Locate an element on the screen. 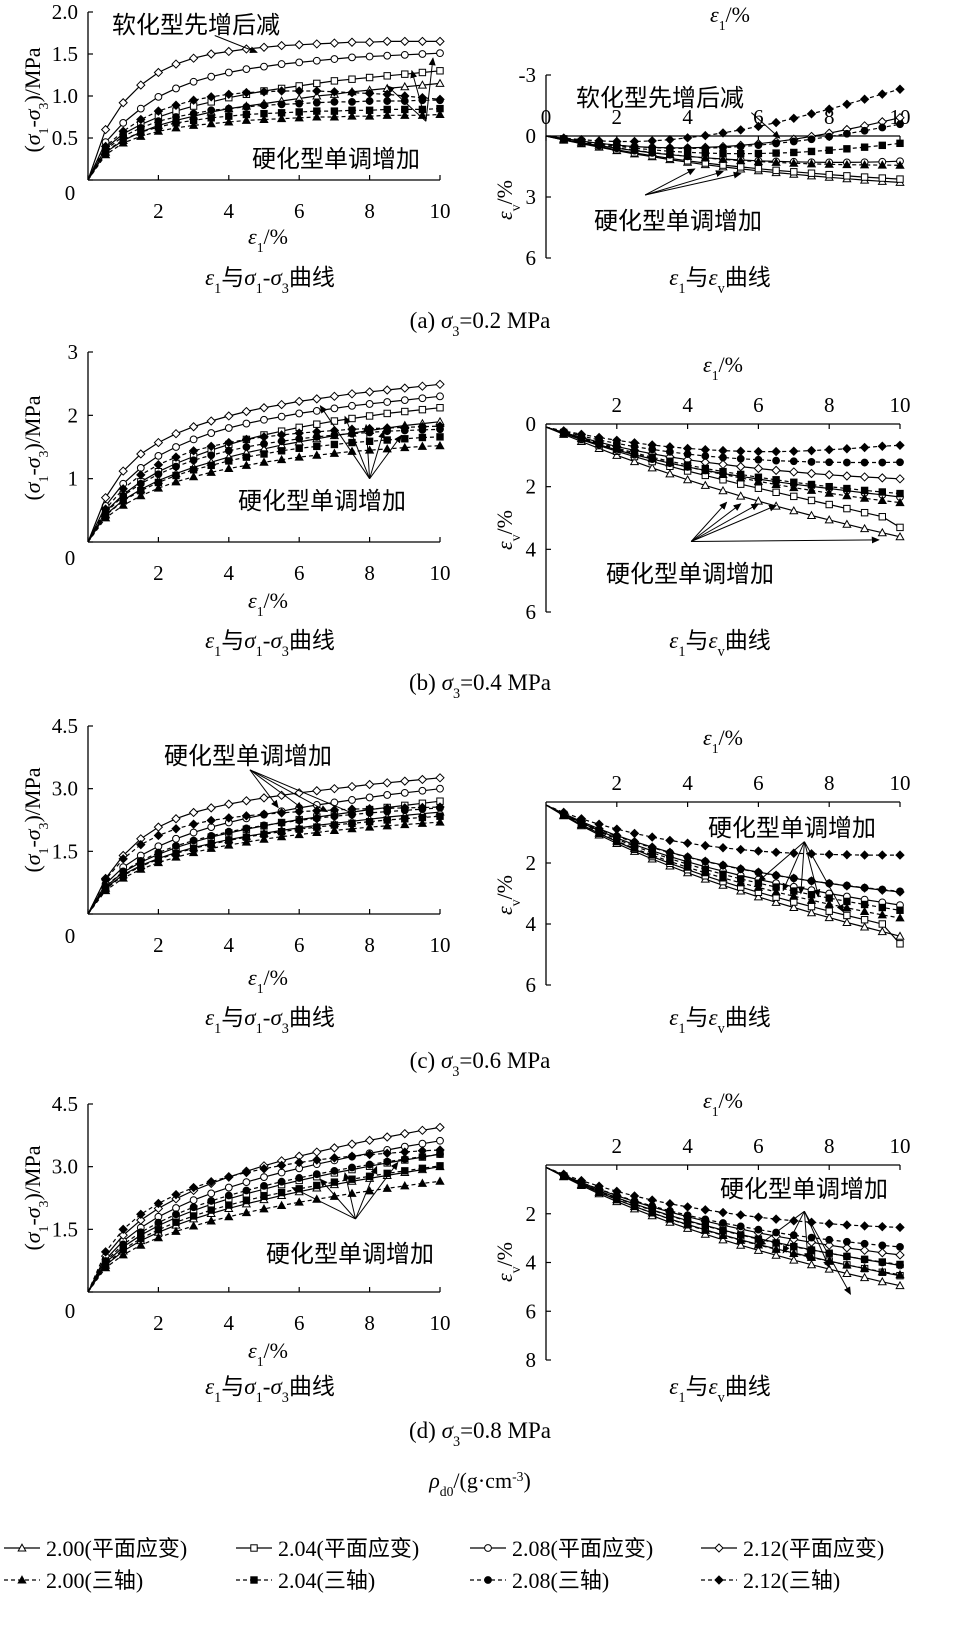  y-tick-label: 0 is located at coordinates (531, 424).